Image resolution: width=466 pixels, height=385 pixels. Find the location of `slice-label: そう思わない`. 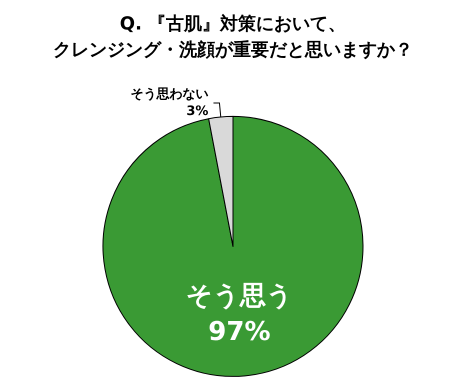

slice-label: そう思わない is located at coordinates (169, 94).